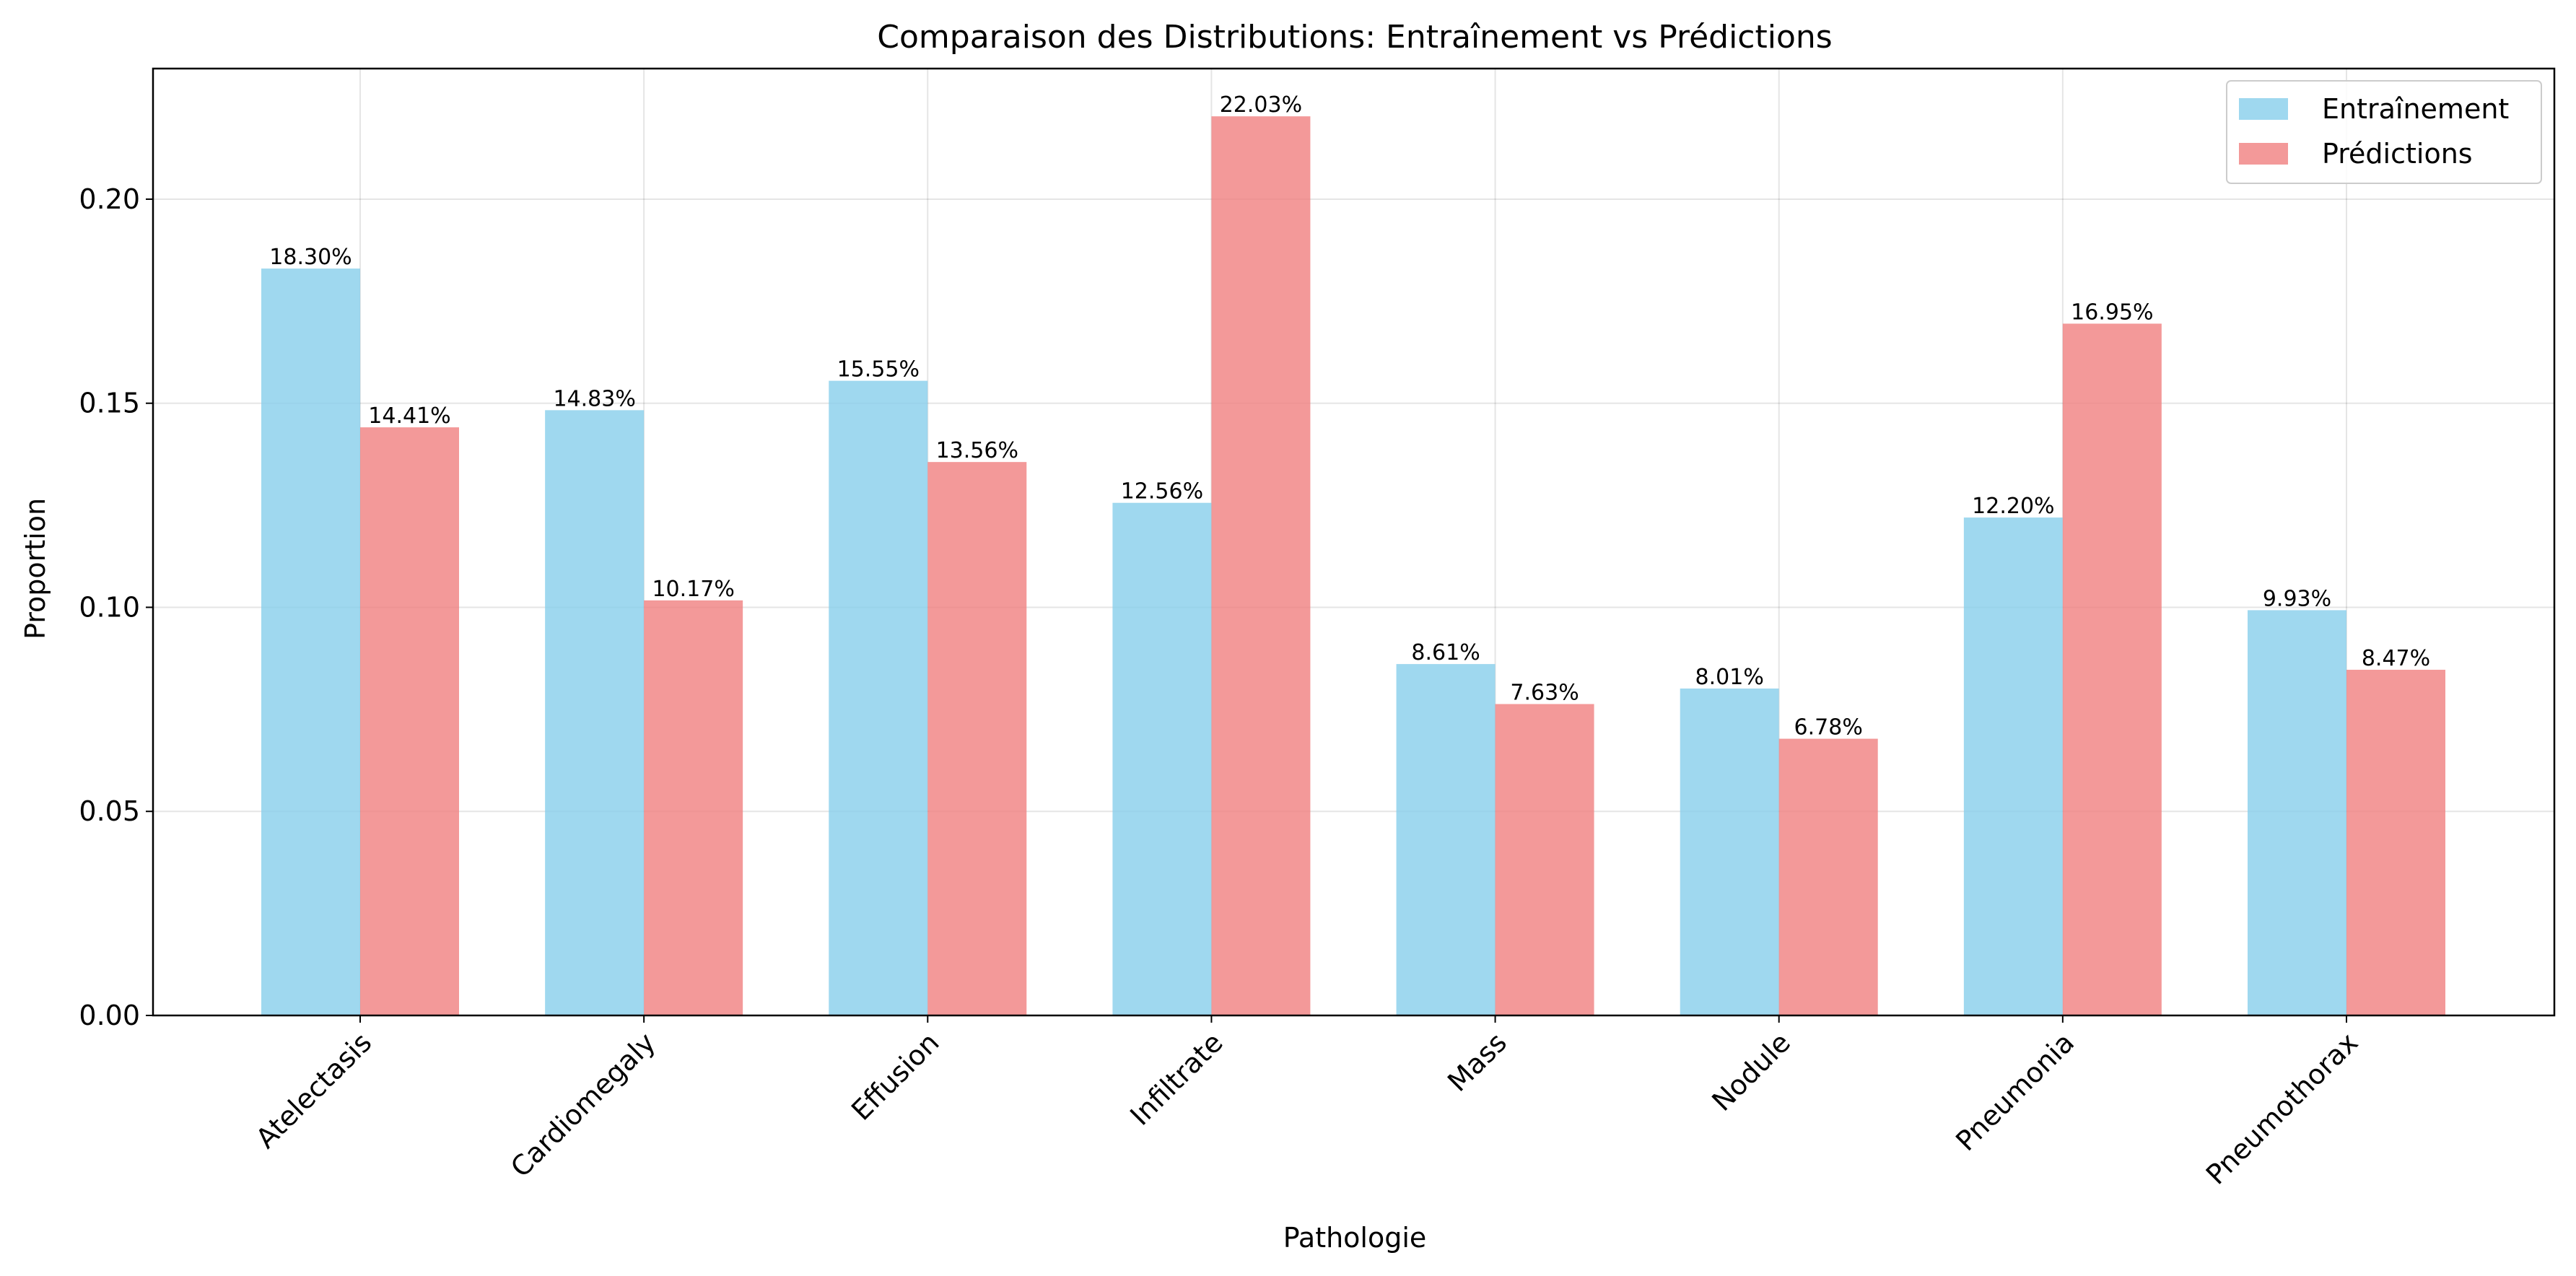  I want to click on data-label: 22.03%, so click(1261, 105).